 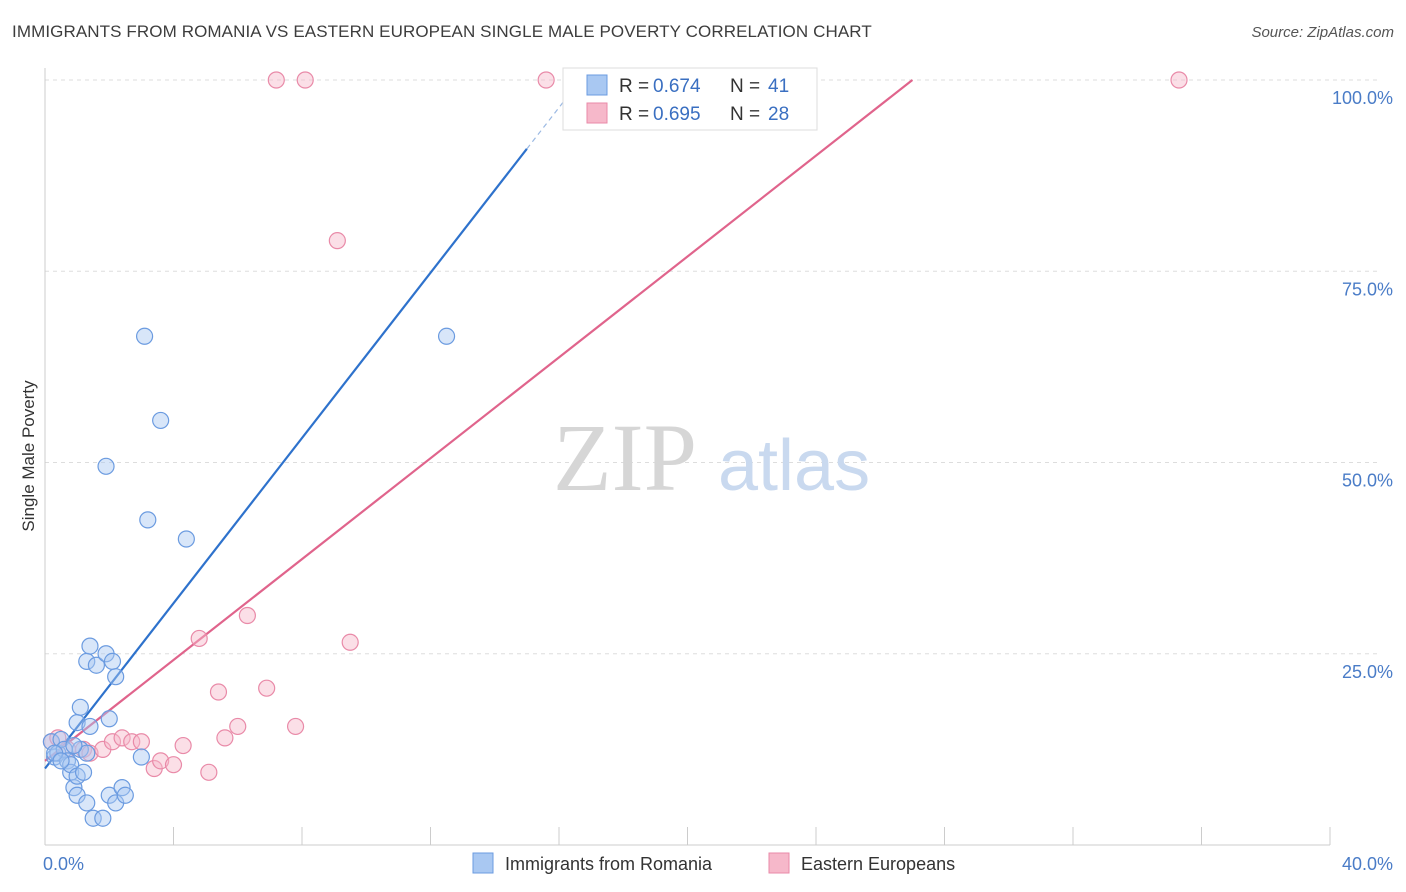 What do you see at coordinates (745, 114) in the screenshot?
I see `stats-n-label-2: N =` at bounding box center [745, 114].